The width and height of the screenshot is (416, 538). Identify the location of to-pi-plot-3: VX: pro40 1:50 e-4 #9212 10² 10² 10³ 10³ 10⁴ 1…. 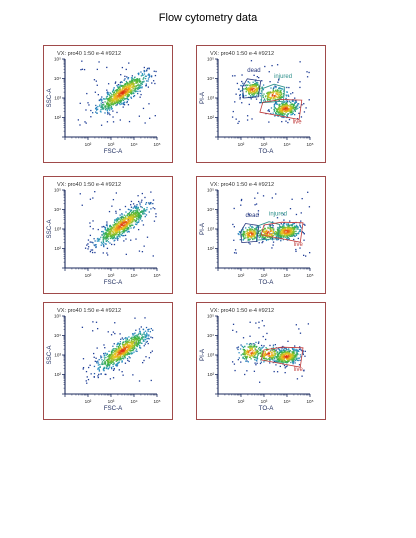
(261, 361).